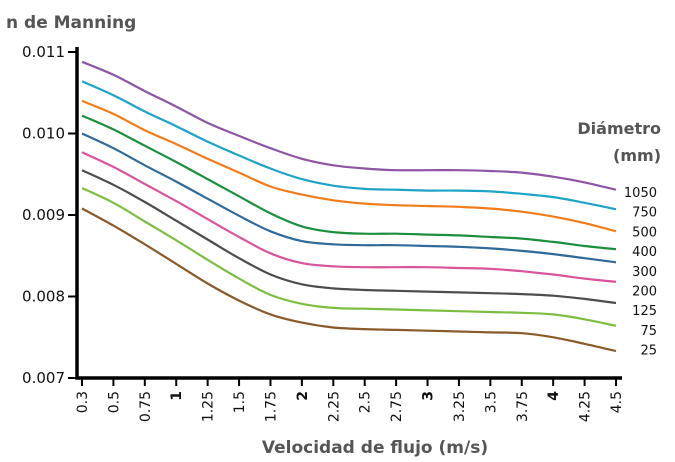 This screenshot has width=675, height=462. I want to click on x-tick-label: 0.3, so click(83, 402).